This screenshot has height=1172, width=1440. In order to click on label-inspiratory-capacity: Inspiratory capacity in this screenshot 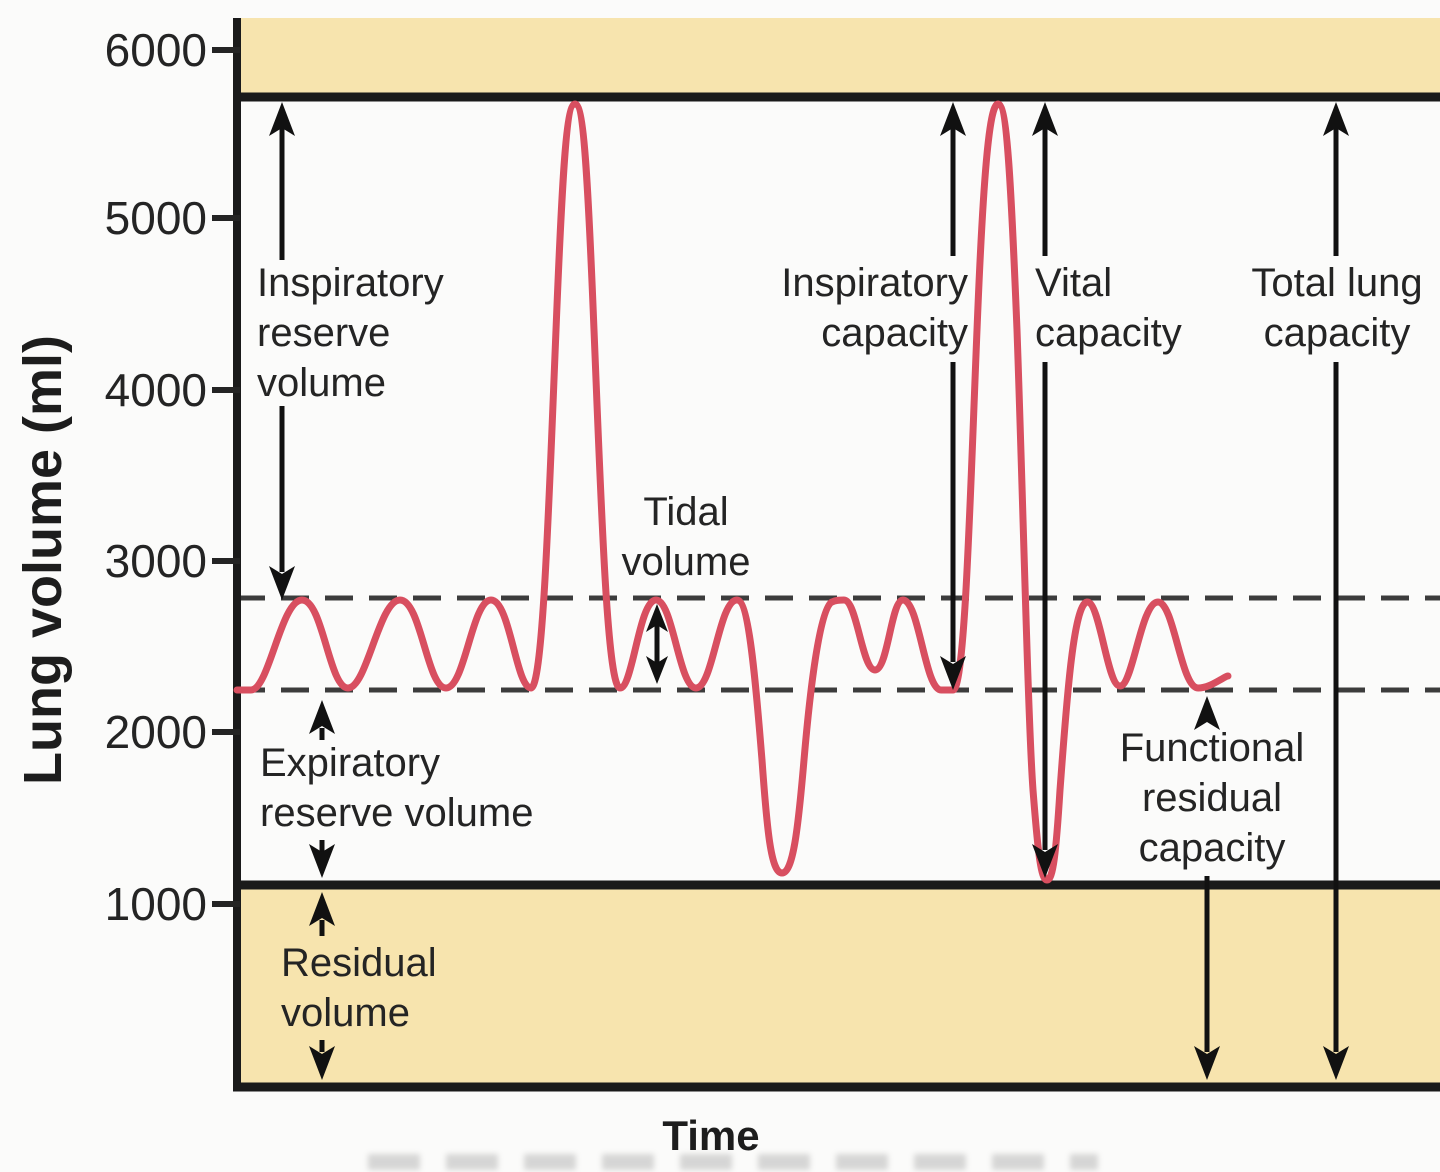, I will do `click(874, 308)`.